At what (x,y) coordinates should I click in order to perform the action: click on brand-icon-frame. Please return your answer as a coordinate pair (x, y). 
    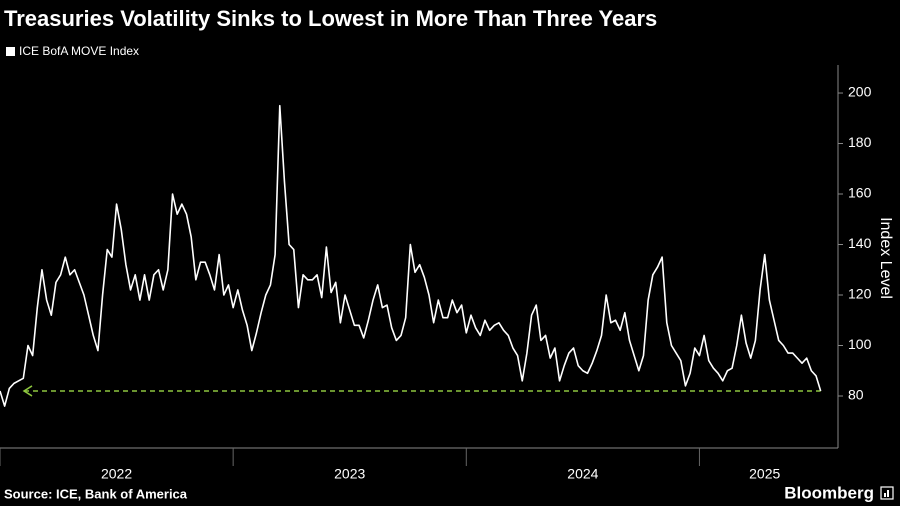
    Looking at the image, I should click on (887, 493).